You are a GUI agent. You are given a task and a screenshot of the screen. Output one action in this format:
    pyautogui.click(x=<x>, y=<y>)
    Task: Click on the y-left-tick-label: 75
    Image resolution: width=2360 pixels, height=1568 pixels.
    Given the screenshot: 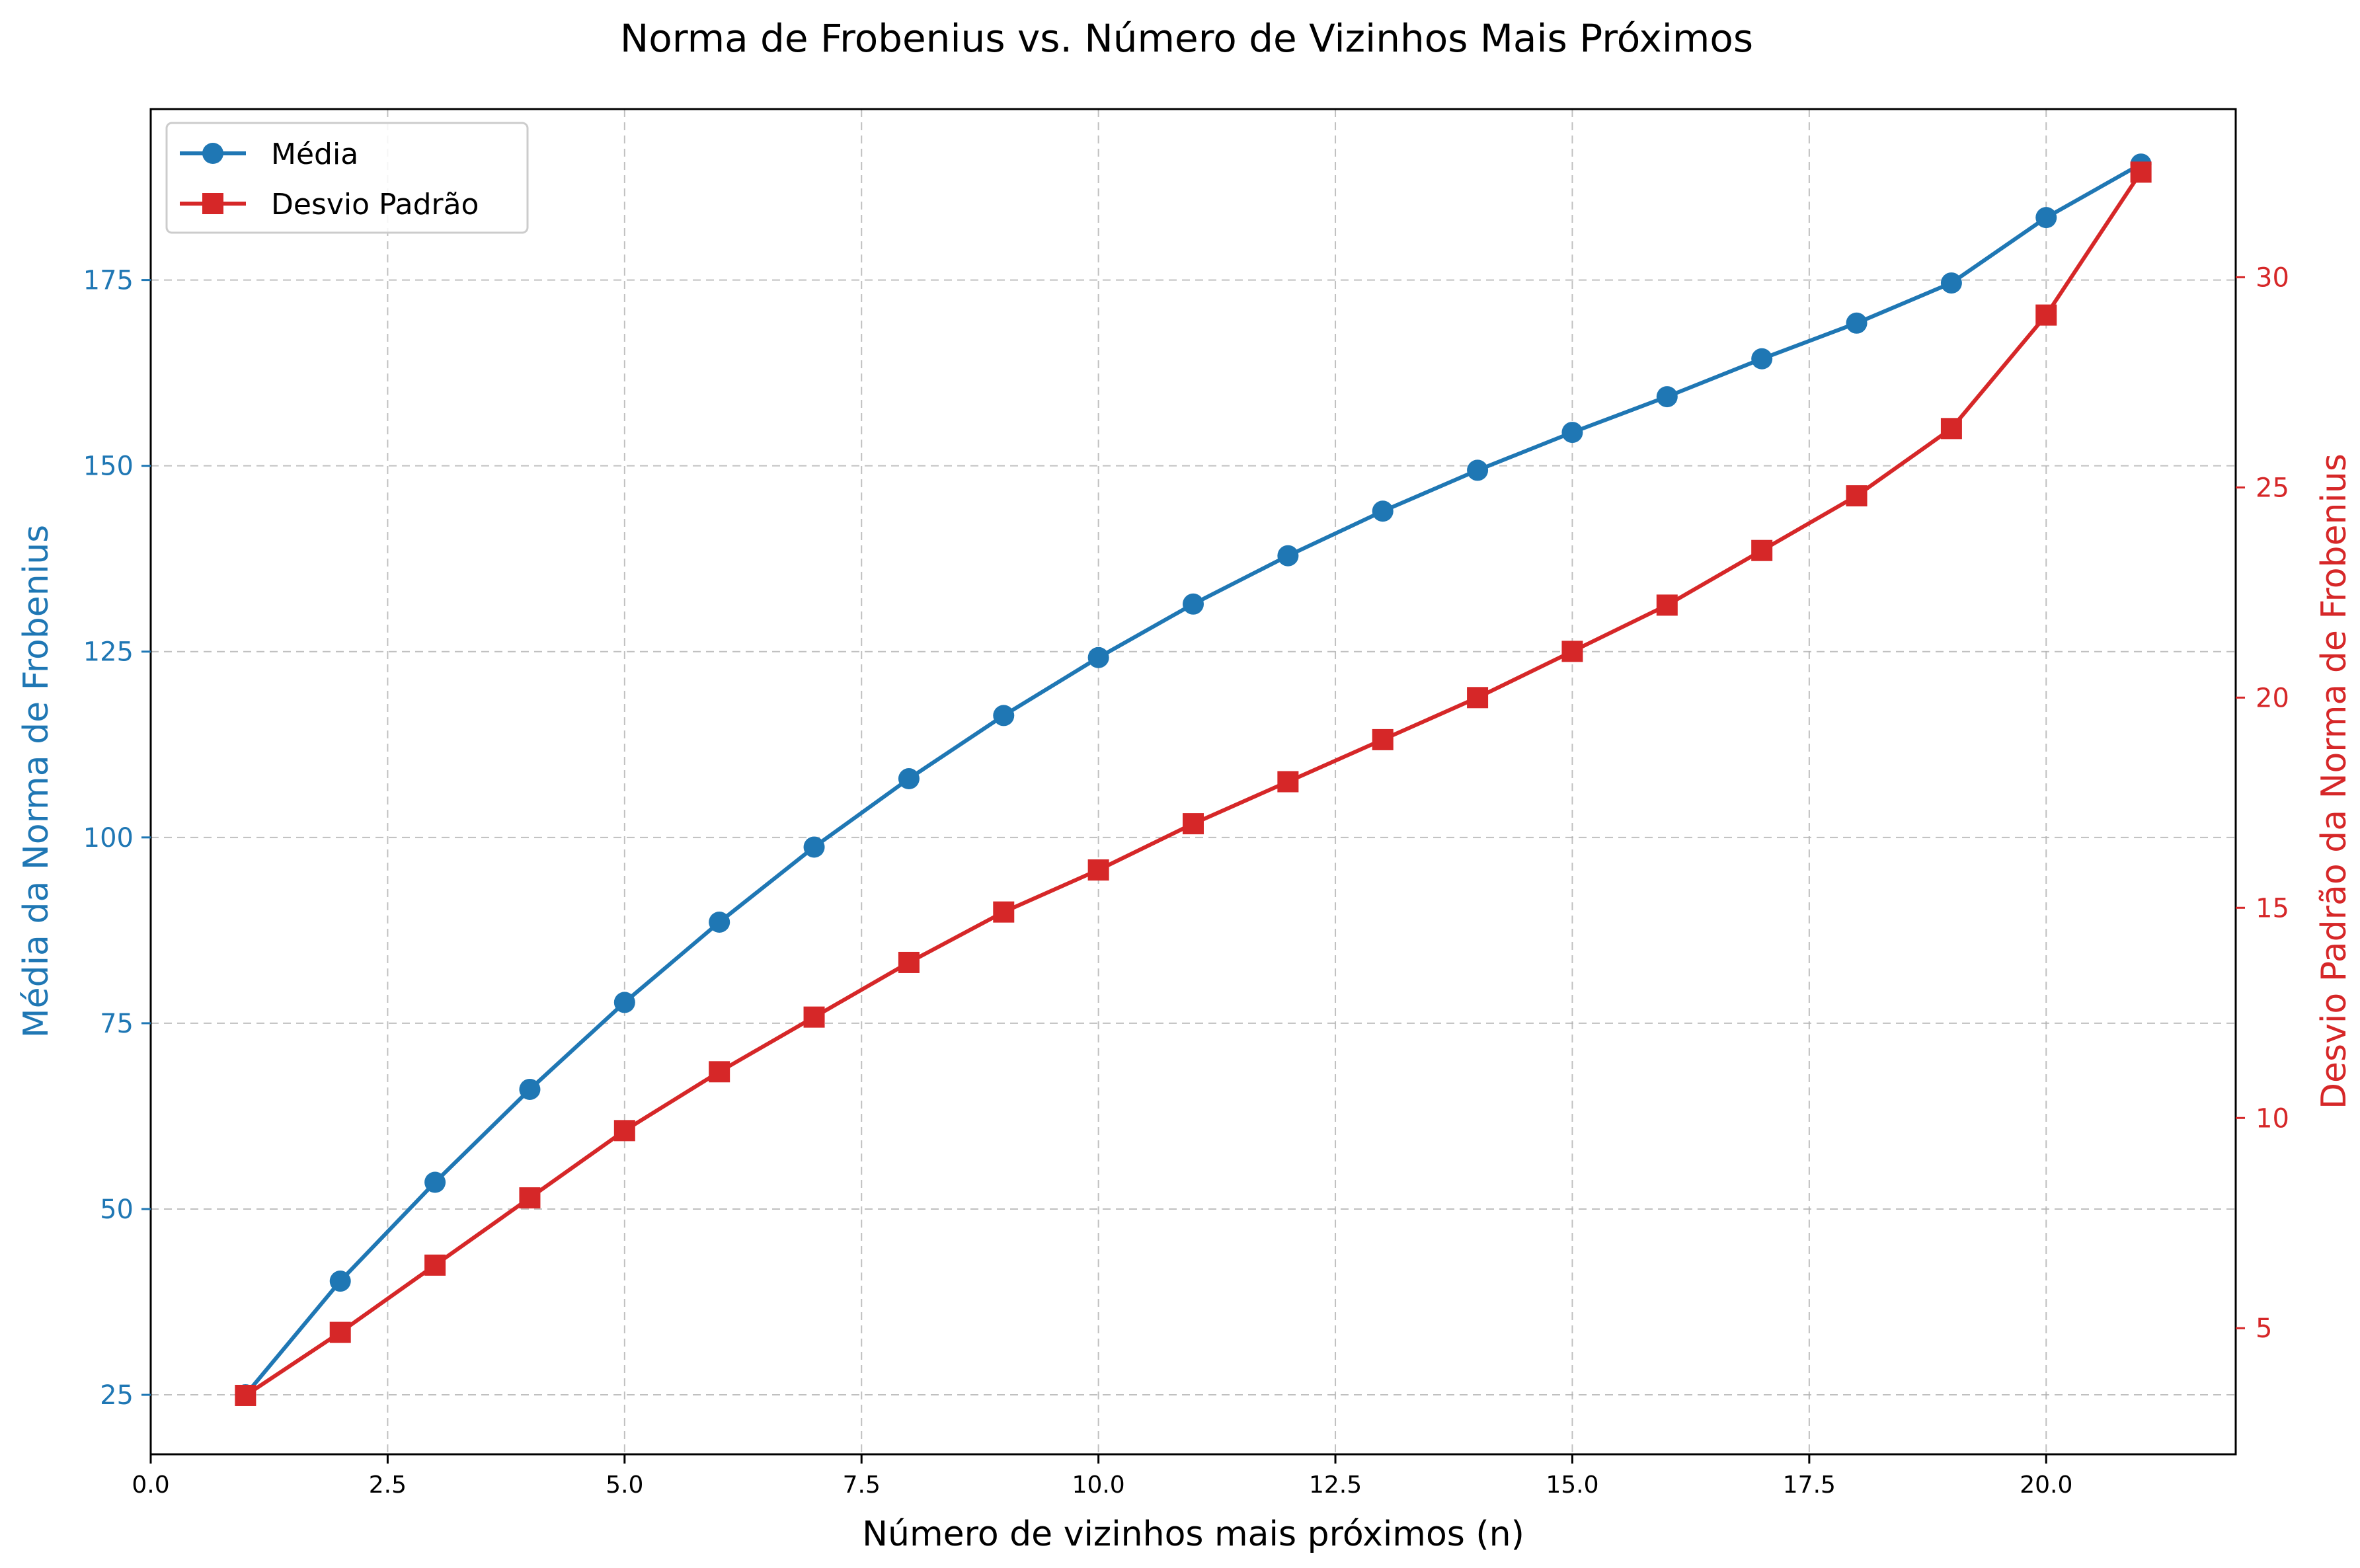 What is the action you would take?
    pyautogui.click(x=117, y=1024)
    